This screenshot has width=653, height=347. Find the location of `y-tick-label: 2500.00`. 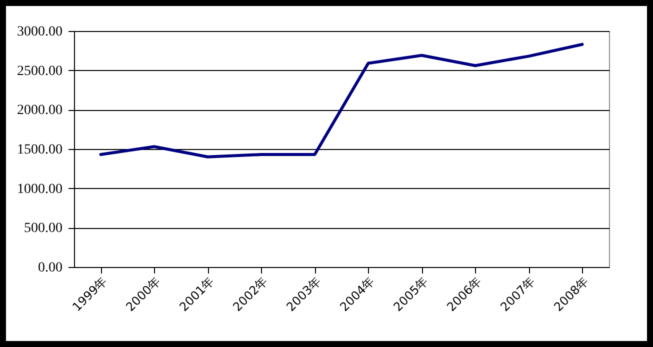

y-tick-label: 2500.00 is located at coordinates (39, 71).